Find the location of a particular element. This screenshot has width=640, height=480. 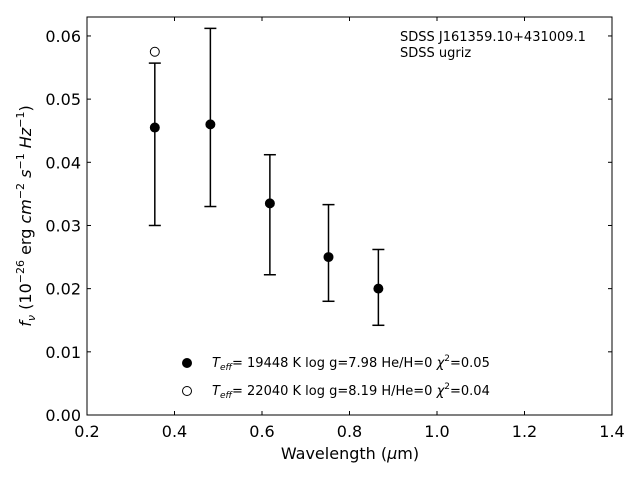

y-tick-label: 0.06 is located at coordinates (63, 36).